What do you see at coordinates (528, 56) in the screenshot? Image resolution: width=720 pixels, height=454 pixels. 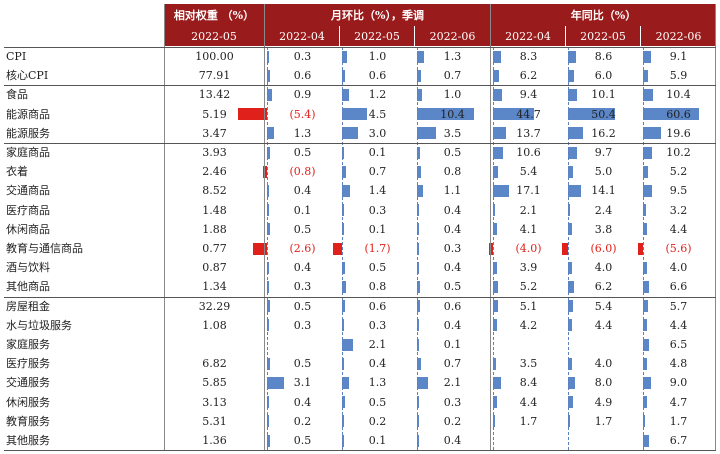 I see `yoy-value: 8.3` at bounding box center [528, 56].